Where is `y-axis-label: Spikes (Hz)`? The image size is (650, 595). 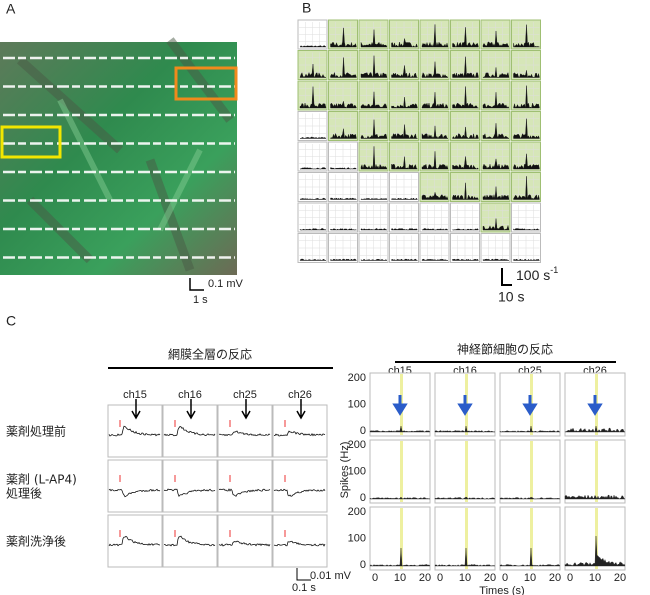
y-axis-label: Spikes (Hz) is located at coordinates (345, 470).